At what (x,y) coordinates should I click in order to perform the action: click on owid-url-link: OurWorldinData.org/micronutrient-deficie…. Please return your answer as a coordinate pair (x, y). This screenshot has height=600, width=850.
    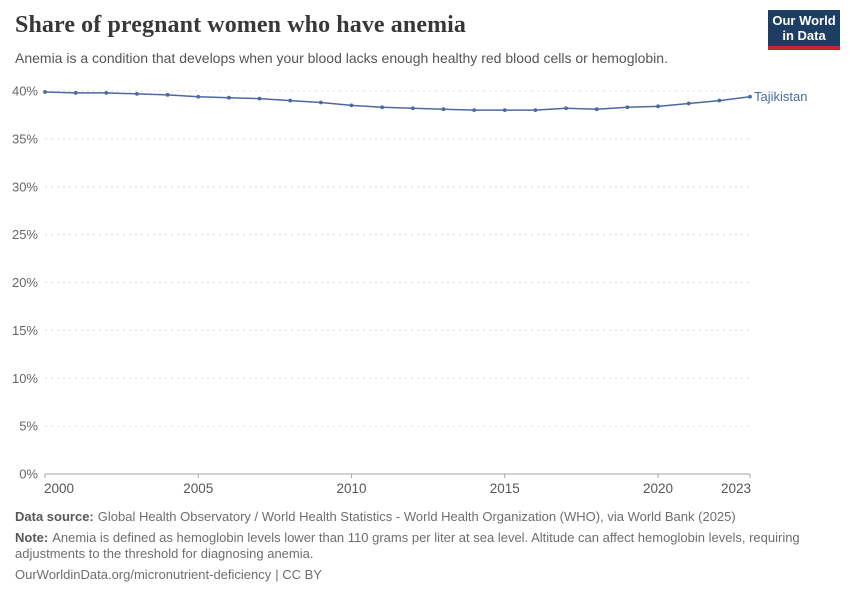
    Looking at the image, I should click on (143, 574).